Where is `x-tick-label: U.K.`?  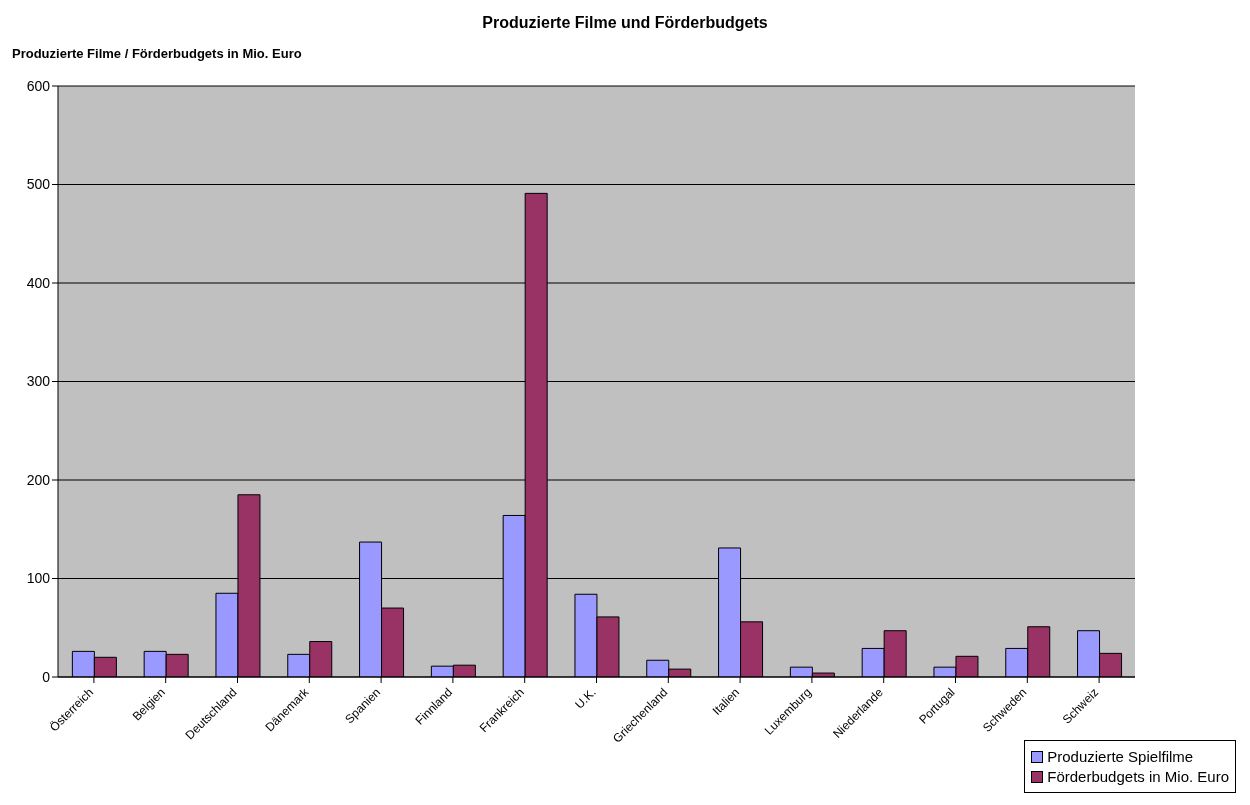
x-tick-label: U.K. is located at coordinates (585, 698).